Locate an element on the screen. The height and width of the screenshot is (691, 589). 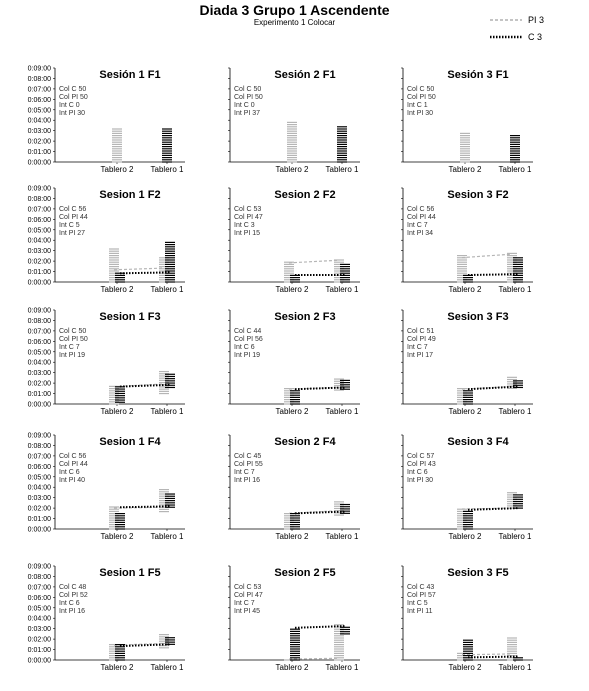
chart-title: Sesion 3 F2 is located at coordinates (477, 195).